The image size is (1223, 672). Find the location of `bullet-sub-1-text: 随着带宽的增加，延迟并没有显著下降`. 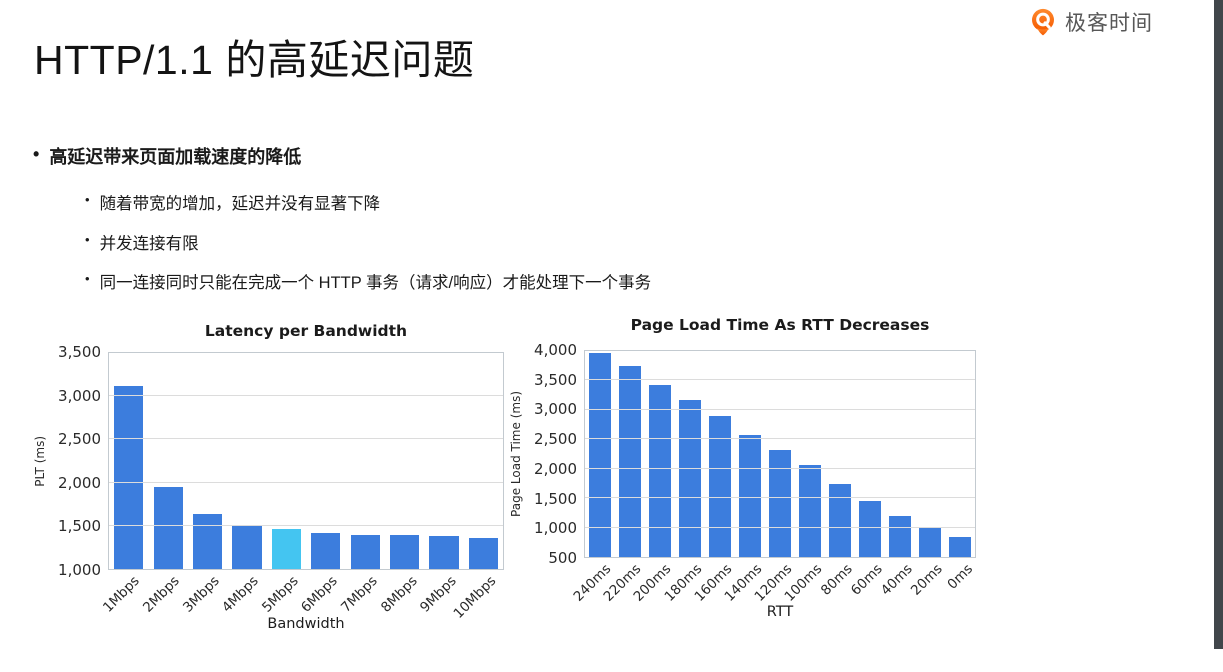

bullet-sub-1-text: 随着带宽的增加，延迟并没有显著下降 is located at coordinates (240, 204).